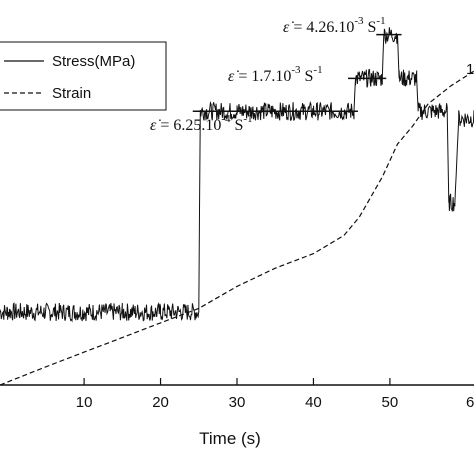  I want to click on legend-label-stress: Stress(MPa), so click(93, 61).